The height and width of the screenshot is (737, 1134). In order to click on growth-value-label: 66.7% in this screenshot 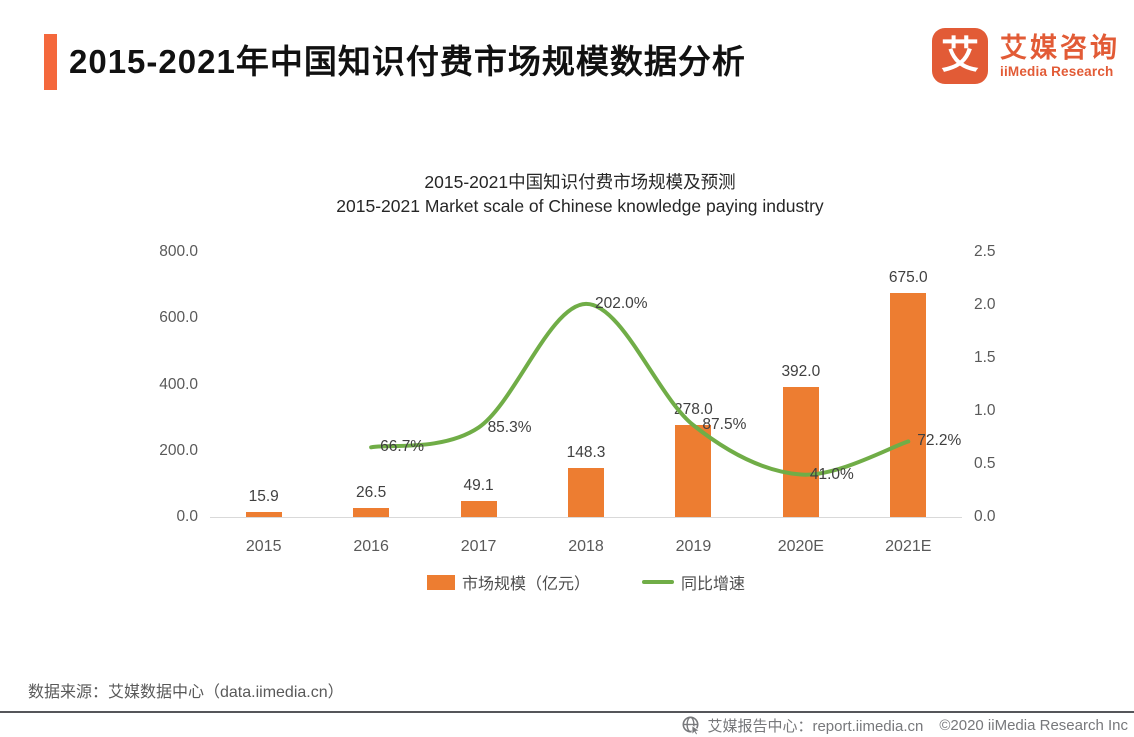, I will do `click(402, 447)`.